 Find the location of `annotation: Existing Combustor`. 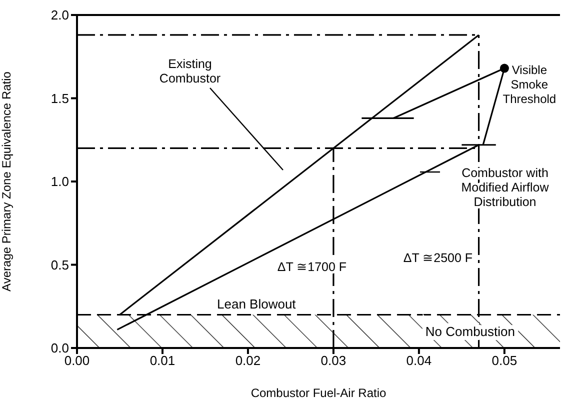

annotation: Existing Combustor is located at coordinates (190, 71).